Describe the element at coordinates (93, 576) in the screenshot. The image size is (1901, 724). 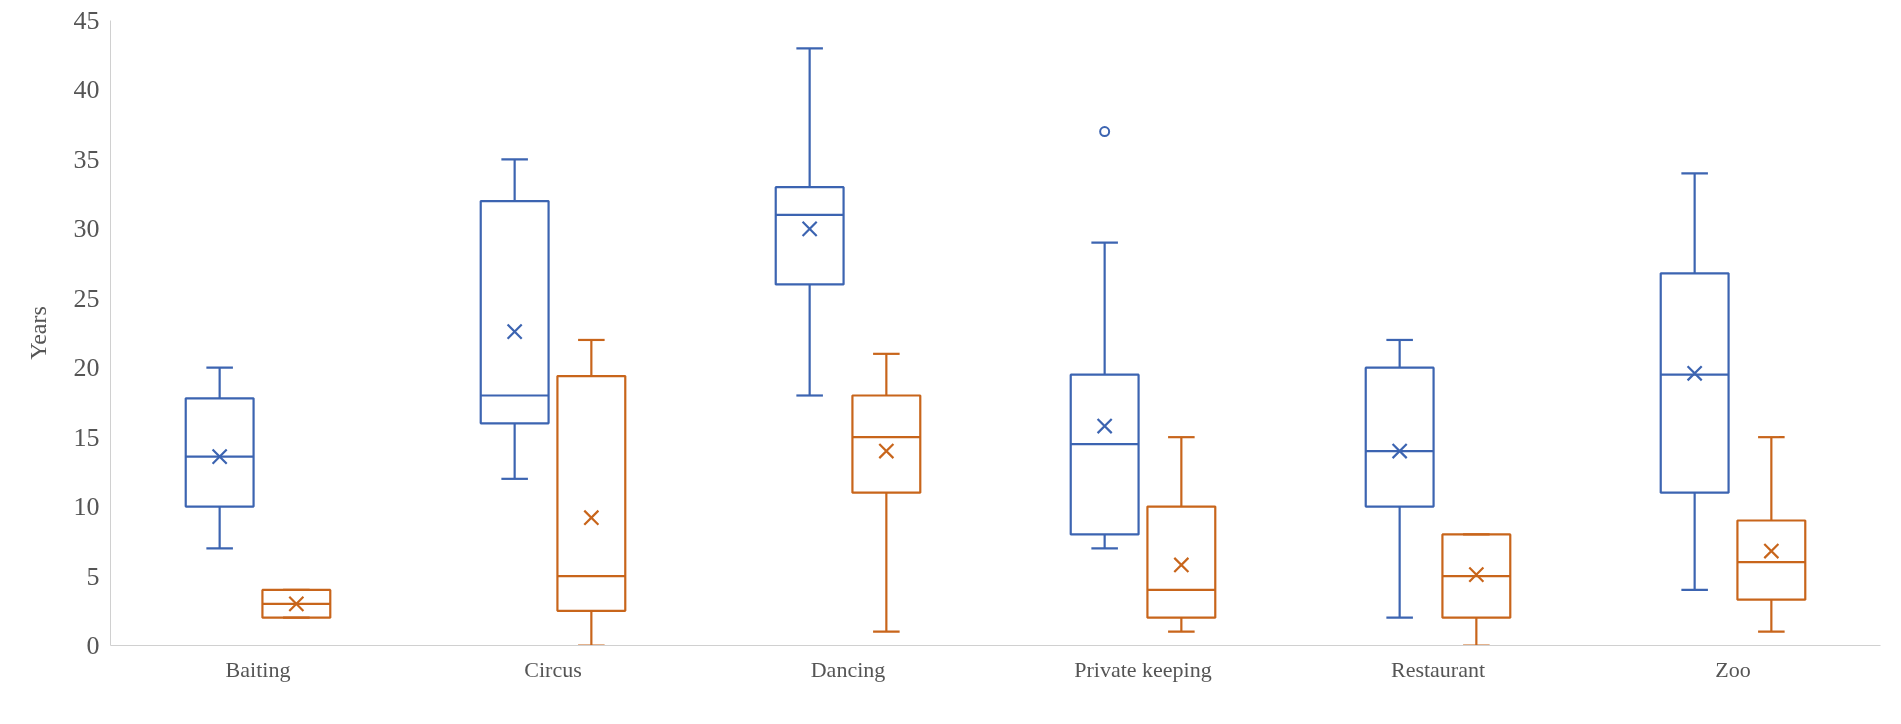
I see `y-tick-label: 5` at that location.